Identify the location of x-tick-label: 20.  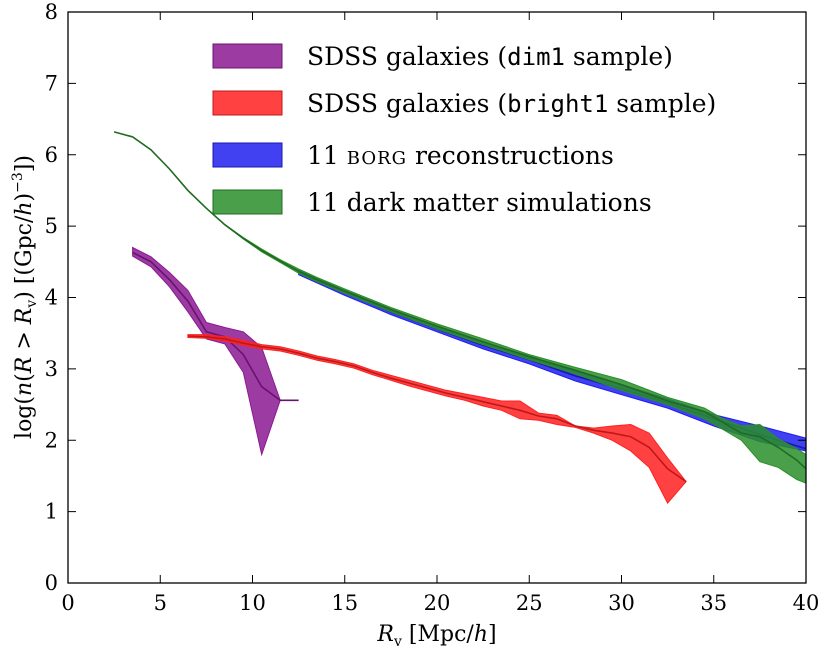
(437, 603).